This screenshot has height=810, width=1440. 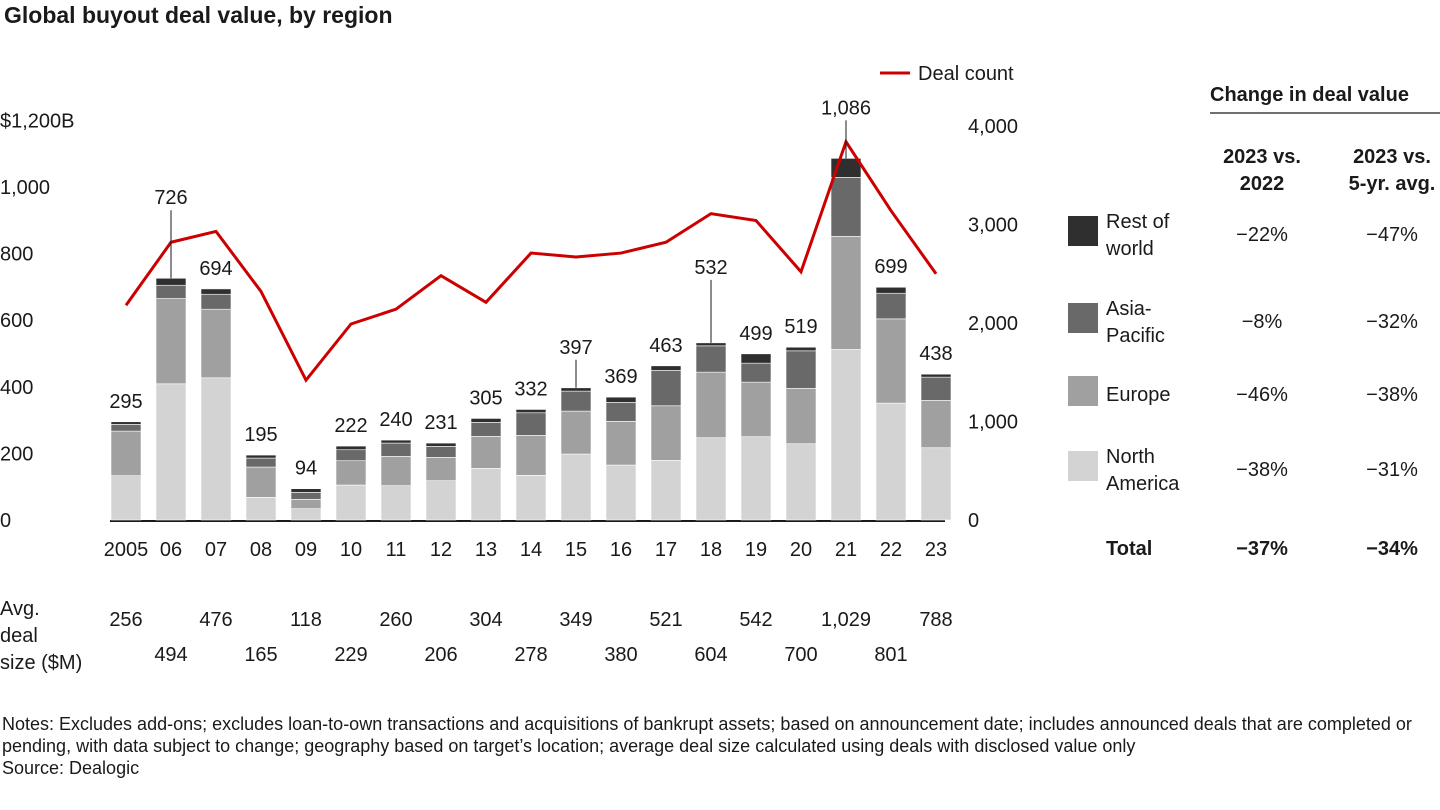 What do you see at coordinates (71, 768) in the screenshot?
I see `source-text: Source: Dealogic` at bounding box center [71, 768].